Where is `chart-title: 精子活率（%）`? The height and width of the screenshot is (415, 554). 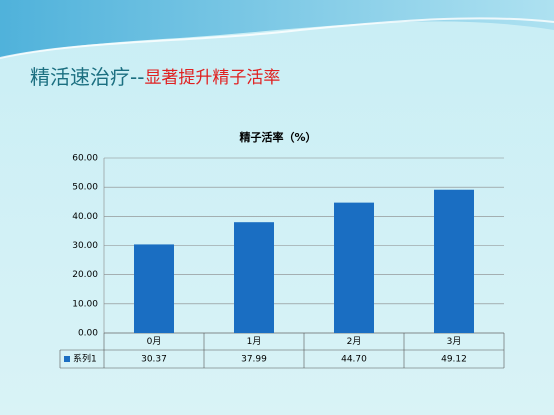 chart-title: 精子活率（%） is located at coordinates (277, 137).